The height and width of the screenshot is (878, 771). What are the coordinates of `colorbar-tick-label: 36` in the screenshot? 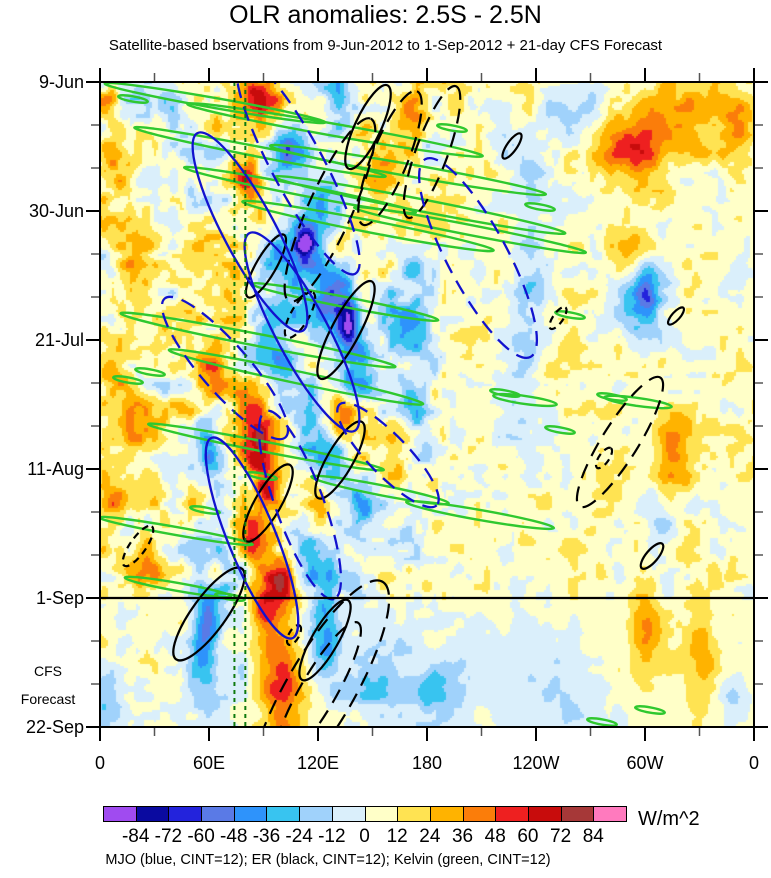 It's located at (462, 836).